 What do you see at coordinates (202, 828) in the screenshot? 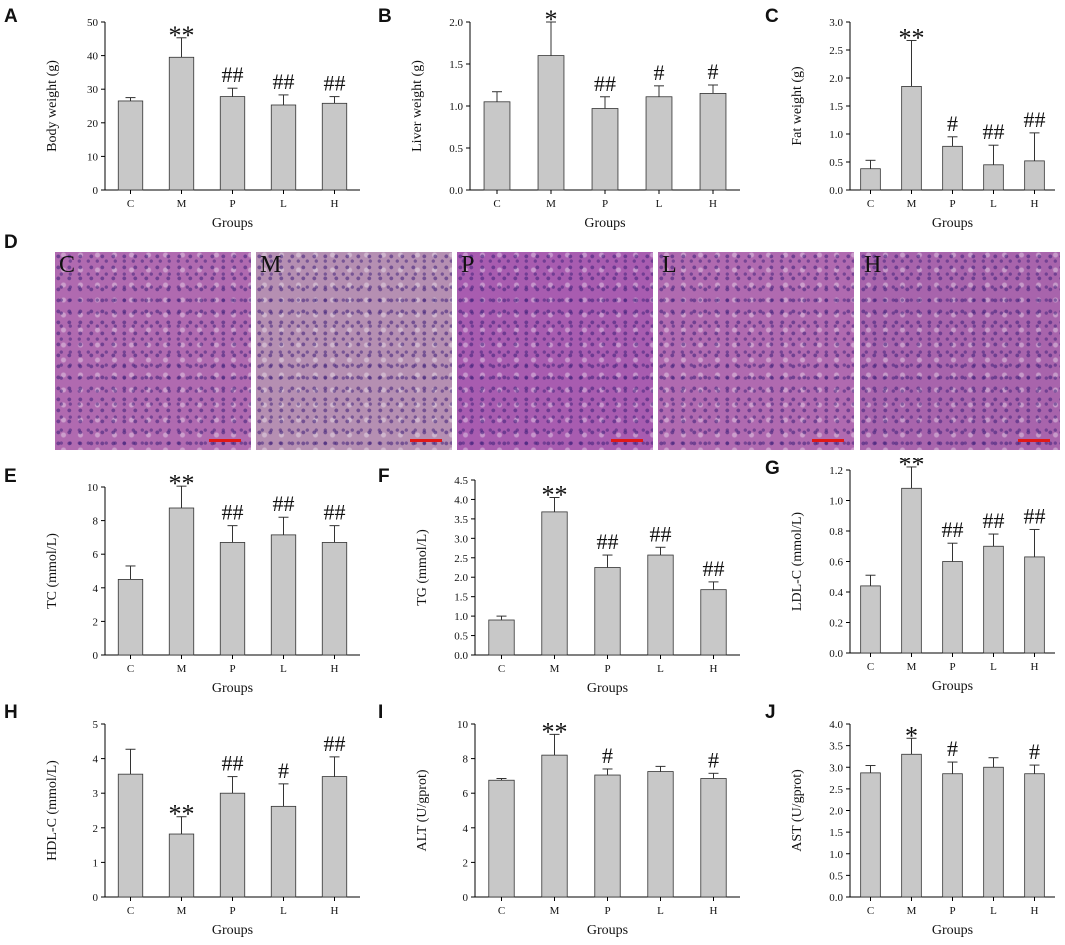
I see `chart-hdl-c: 0 1 2 3 4 5 C M ** P ## L # H ## Groups HDL-C (mmol/L)` at bounding box center [202, 828].